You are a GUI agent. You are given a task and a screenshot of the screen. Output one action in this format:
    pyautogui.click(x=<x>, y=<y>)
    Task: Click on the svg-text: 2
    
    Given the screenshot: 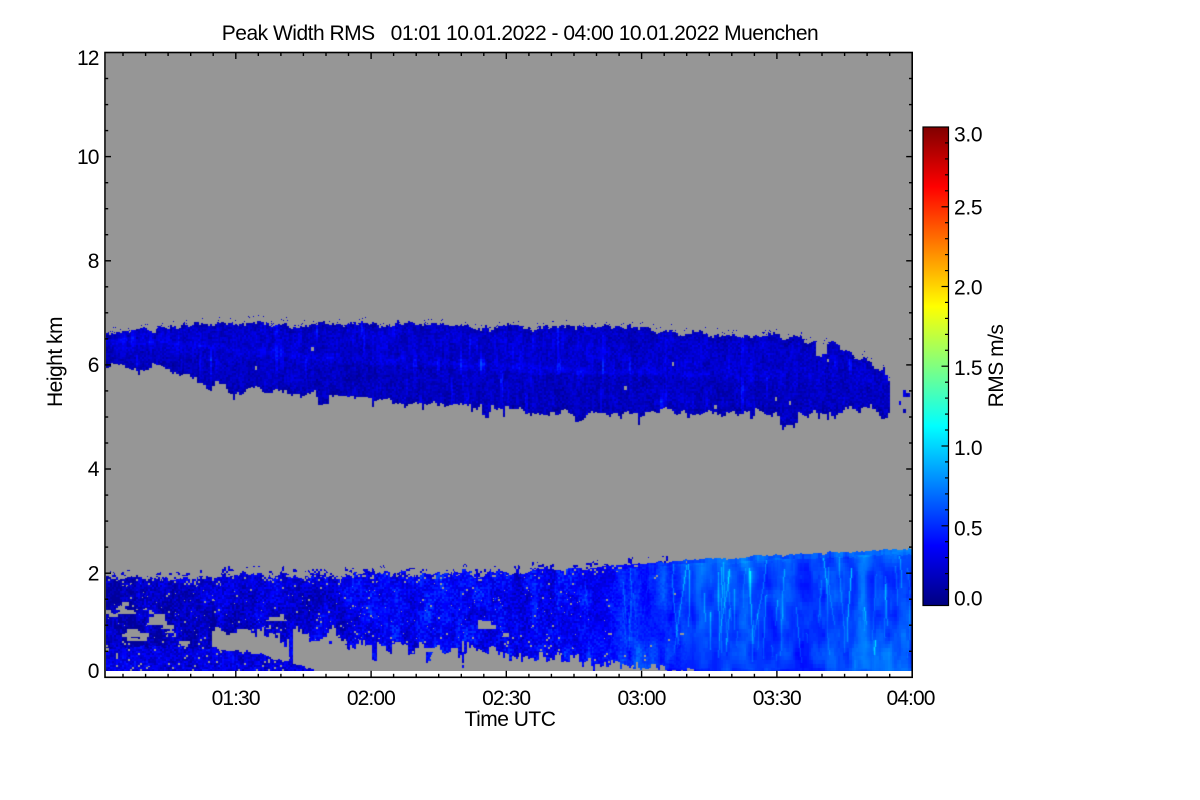 What is the action you would take?
    pyautogui.click(x=93, y=573)
    